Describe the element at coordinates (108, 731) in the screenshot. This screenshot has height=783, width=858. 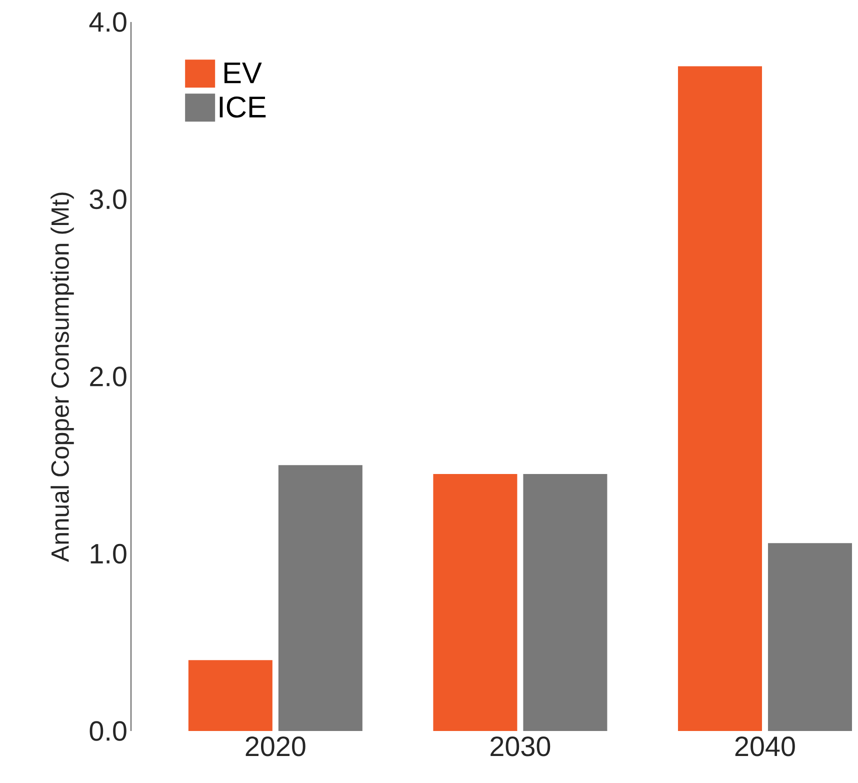
I see `y-tick-label: 0.0` at that location.